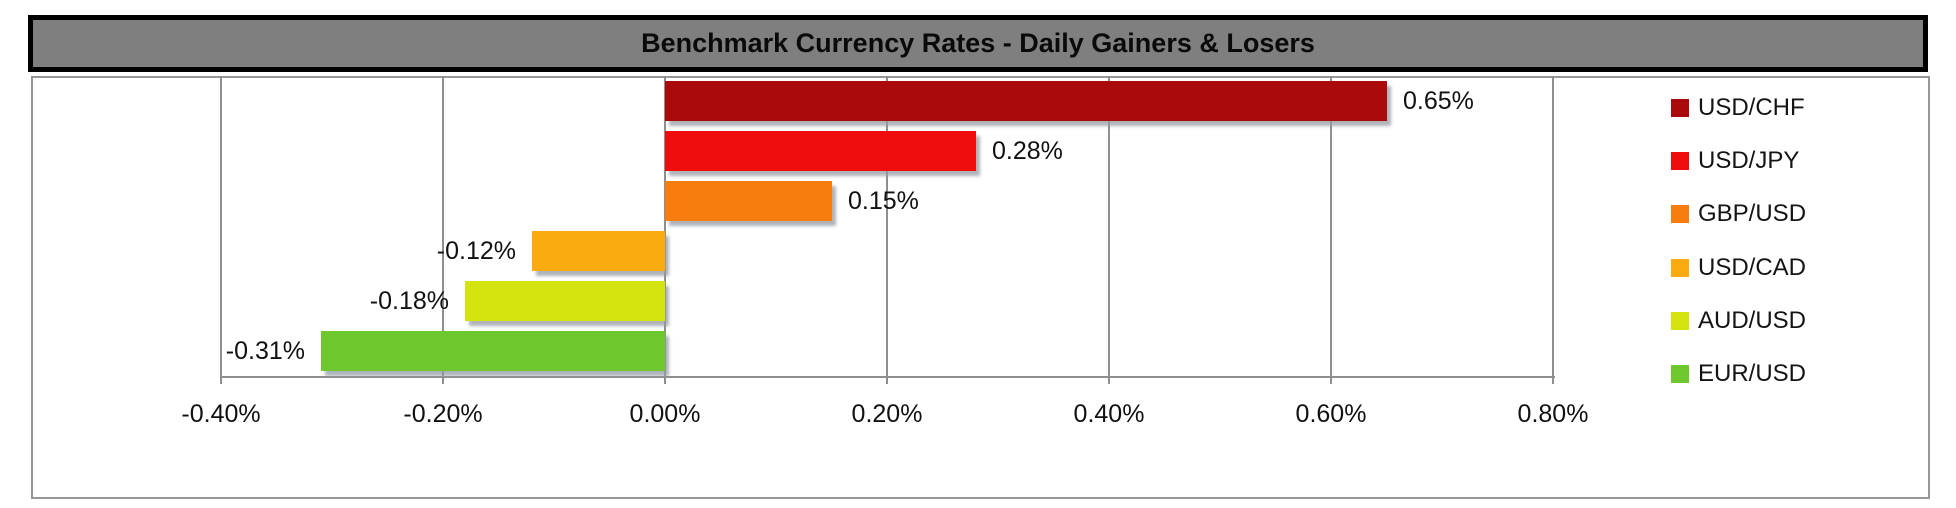 The image size is (1956, 508). I want to click on x-axis-label: 0.20%, so click(887, 414).